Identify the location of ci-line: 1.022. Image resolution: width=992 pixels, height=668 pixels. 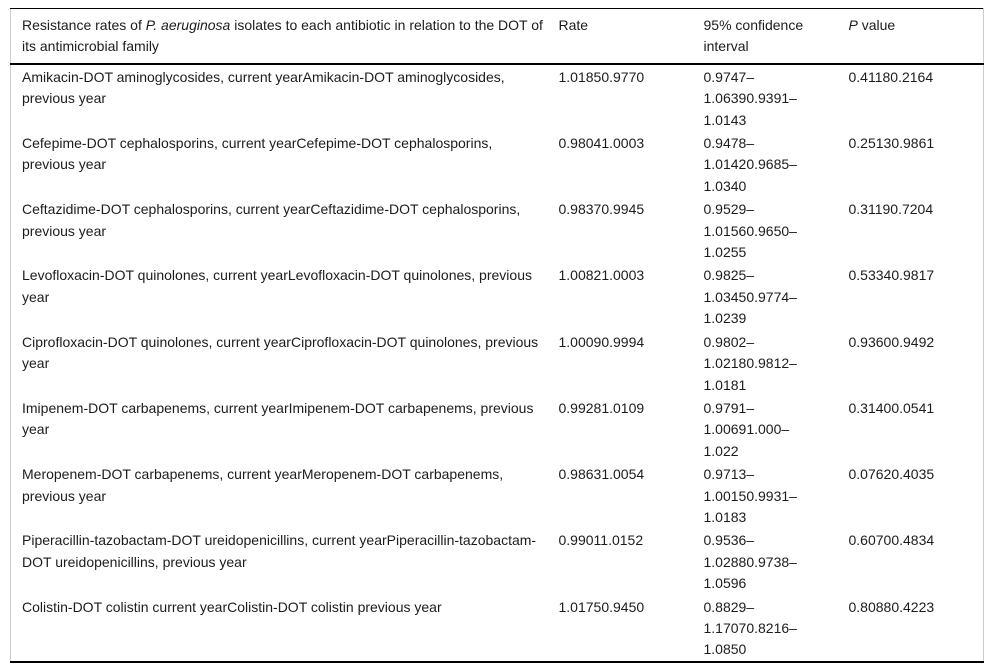
(721, 450).